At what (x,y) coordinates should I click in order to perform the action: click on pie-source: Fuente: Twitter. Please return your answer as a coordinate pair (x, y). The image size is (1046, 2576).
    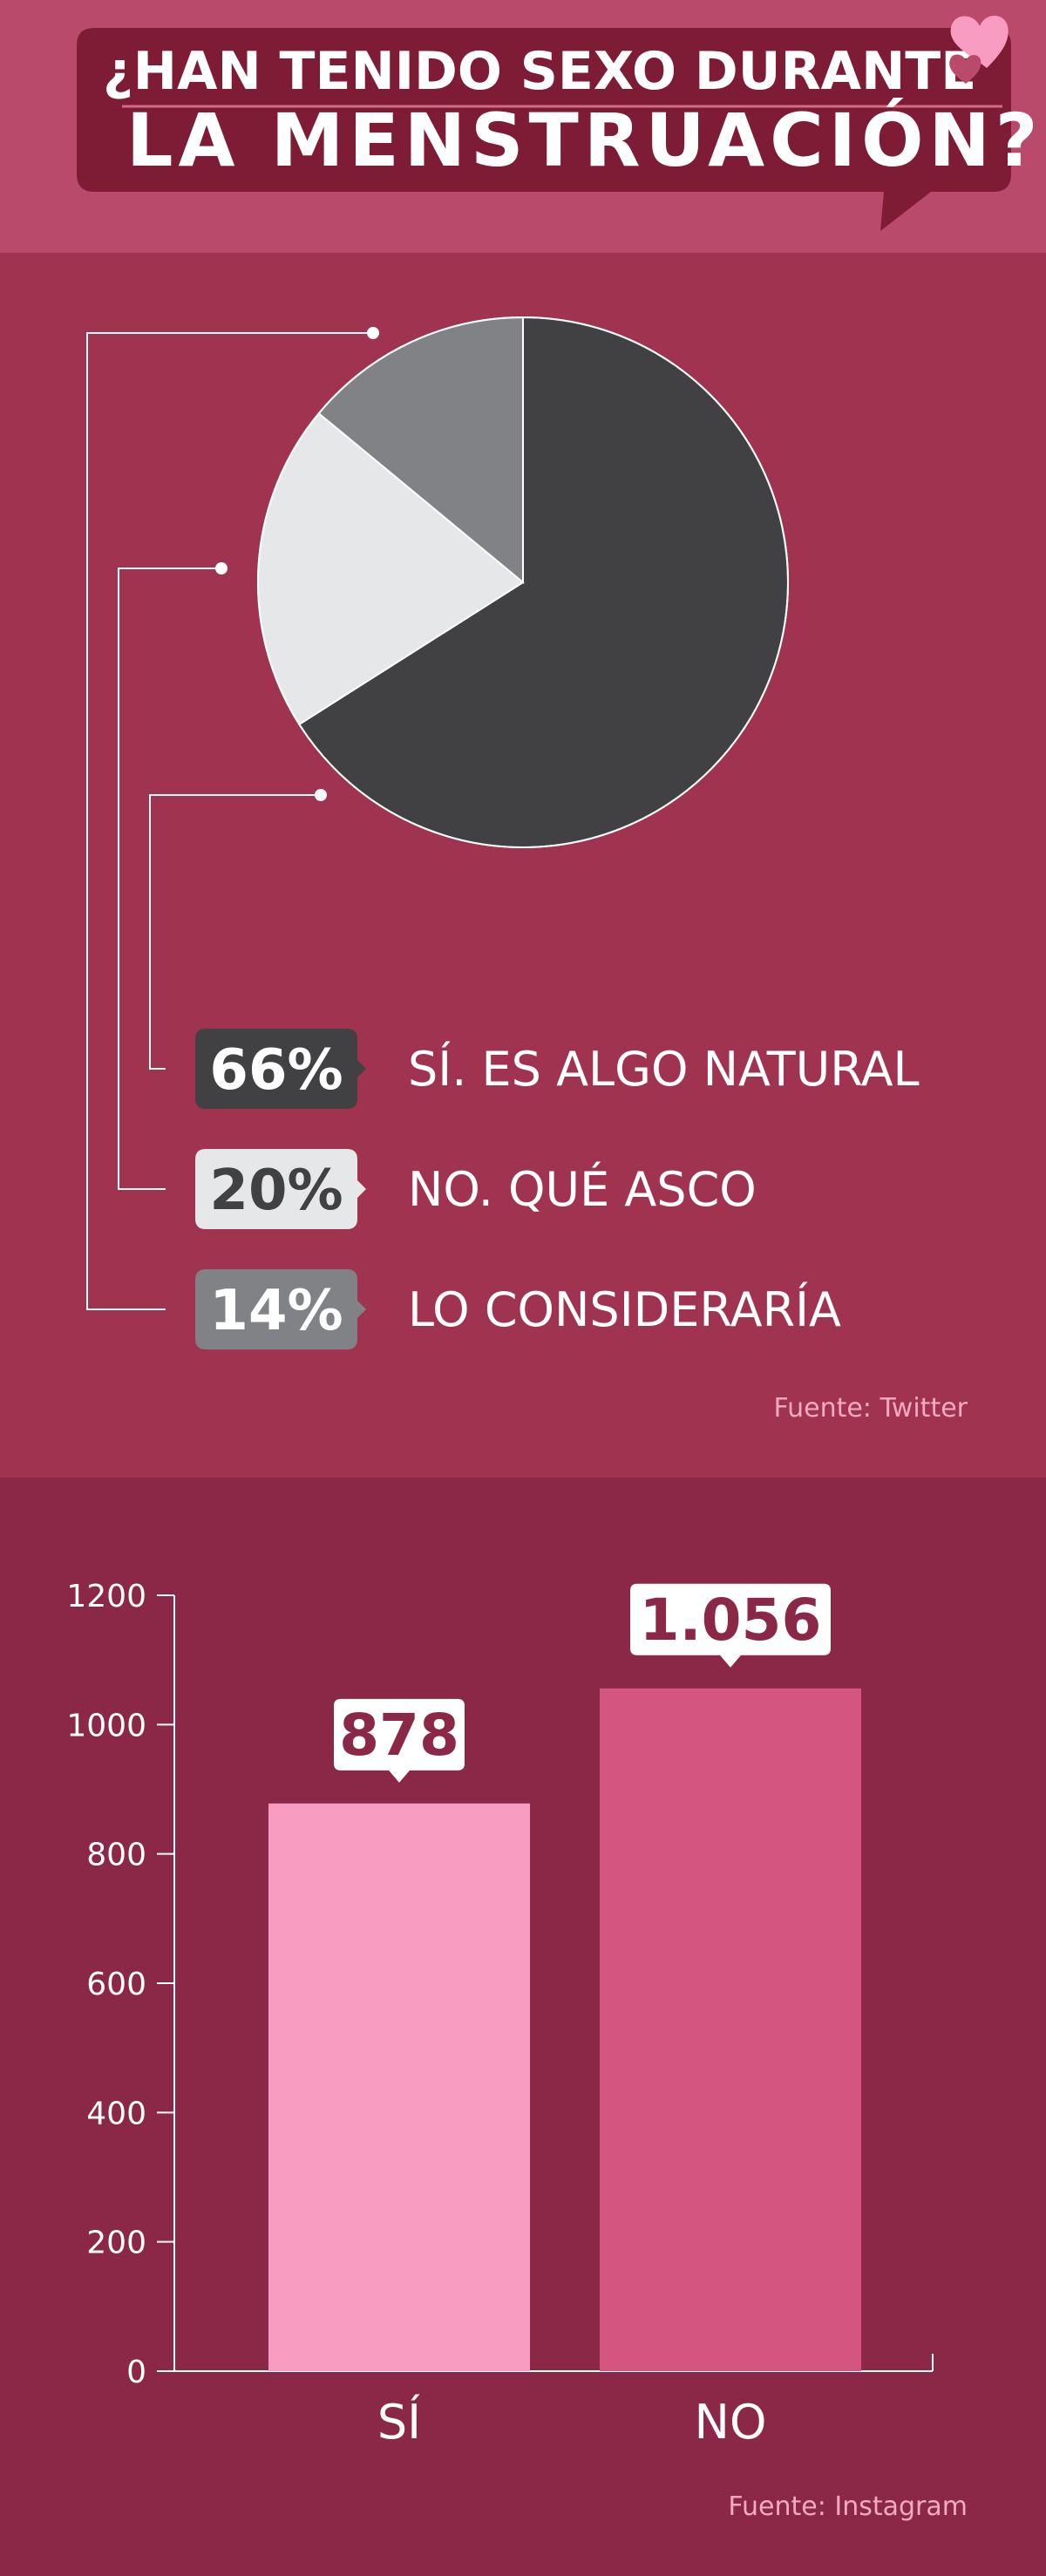
    Looking at the image, I should click on (870, 1408).